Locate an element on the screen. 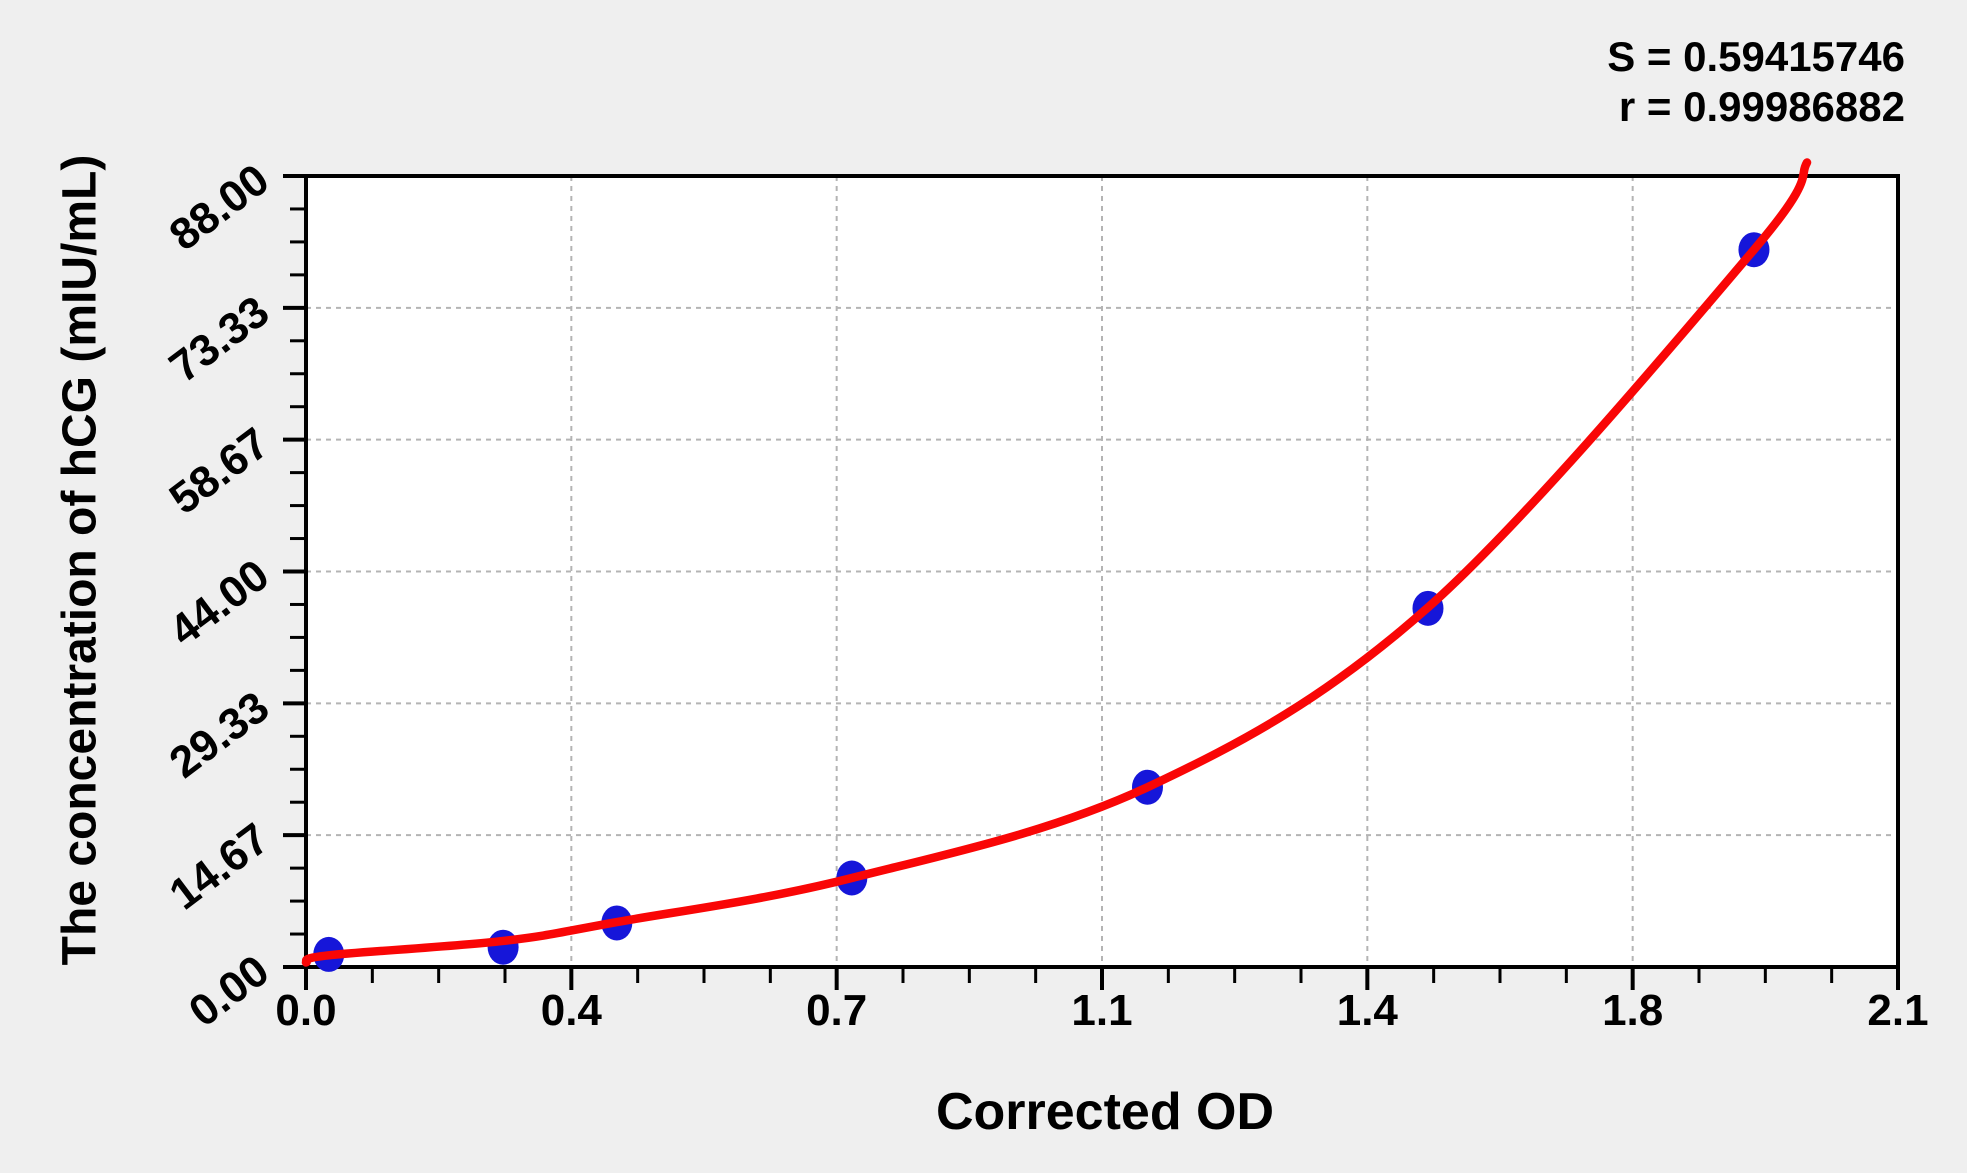  x-tick-label: 1.8 is located at coordinates (1632, 1010).